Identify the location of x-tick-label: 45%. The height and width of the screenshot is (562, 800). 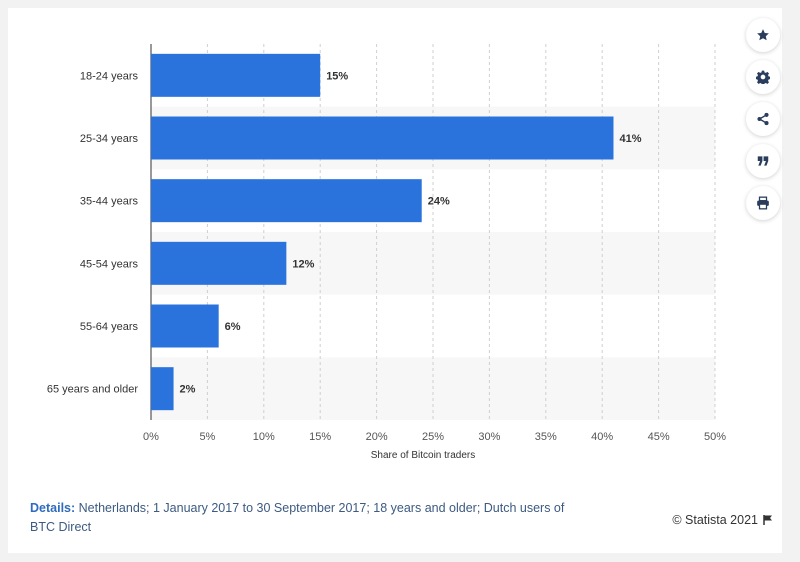
(659, 437).